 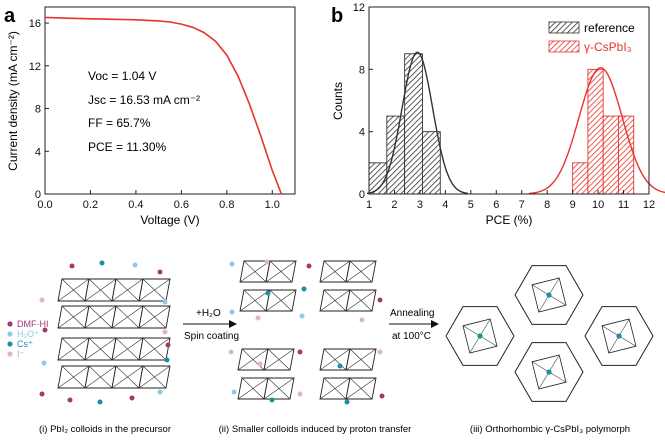 I want to click on hexagon-right, so click(x=619, y=336).